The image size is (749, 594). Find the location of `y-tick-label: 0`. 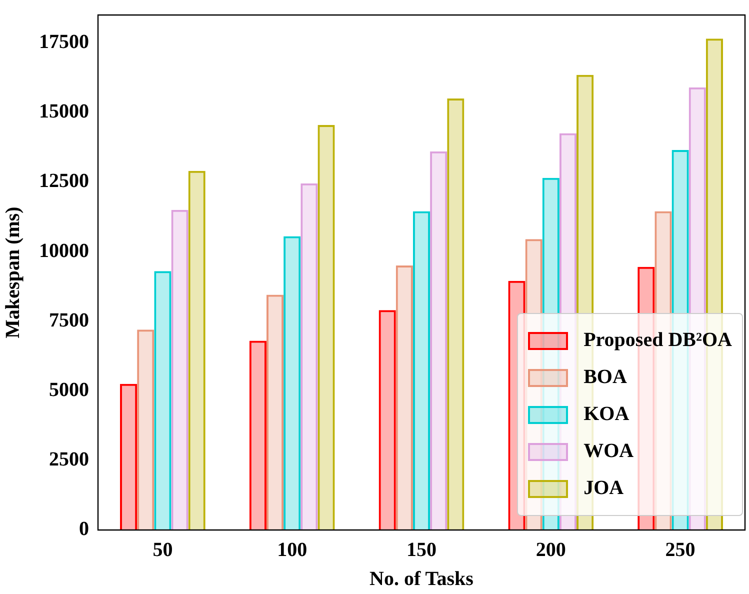

y-tick-label: 0 is located at coordinates (84, 529).